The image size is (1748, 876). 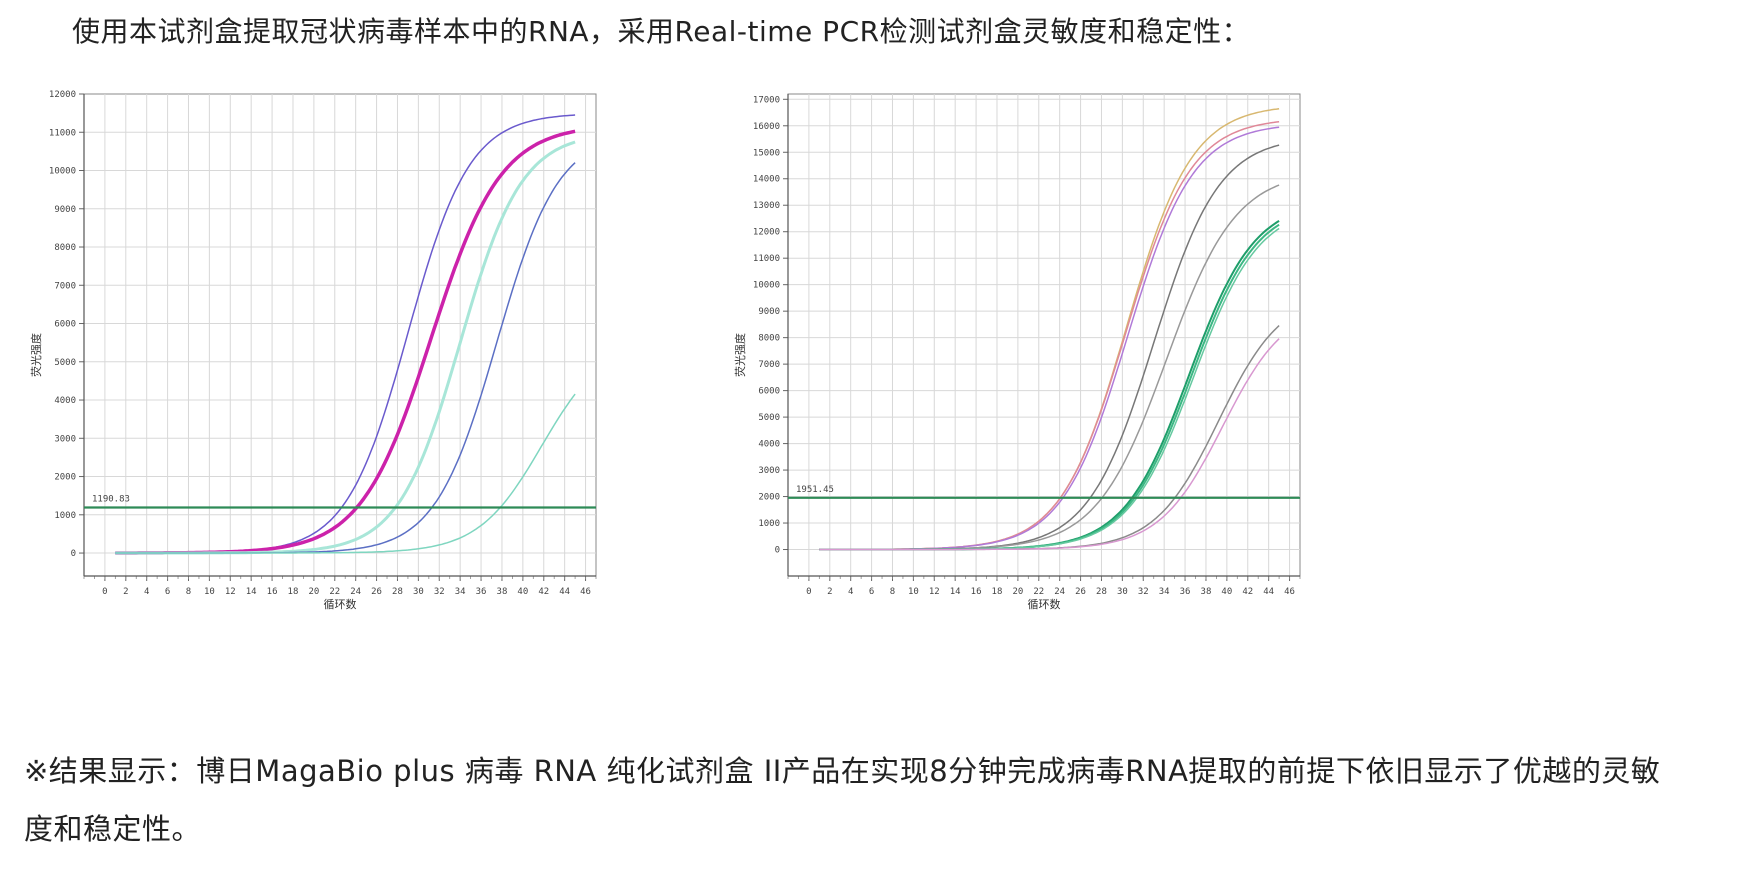 I want to click on y-tick-label: 17000, so click(x=766, y=100).